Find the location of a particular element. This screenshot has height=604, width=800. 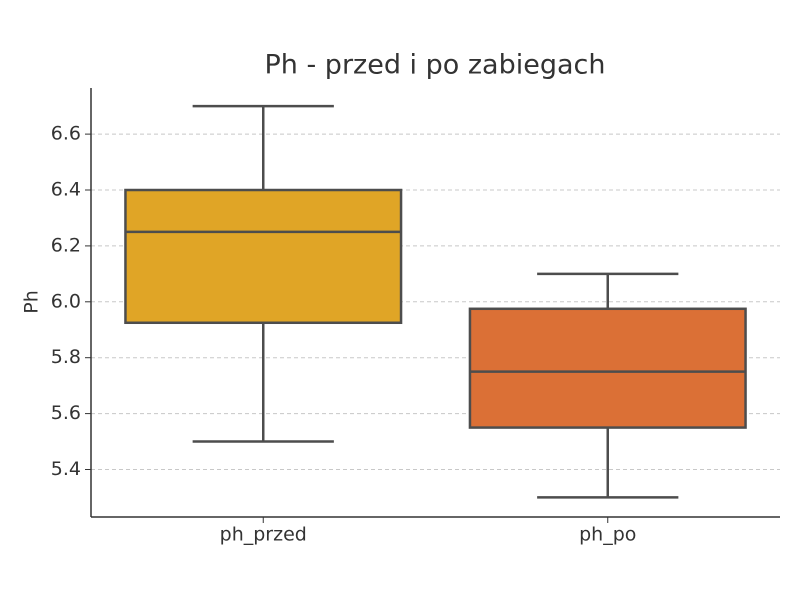

y-tick-label: 6.4 is located at coordinates (66, 190).